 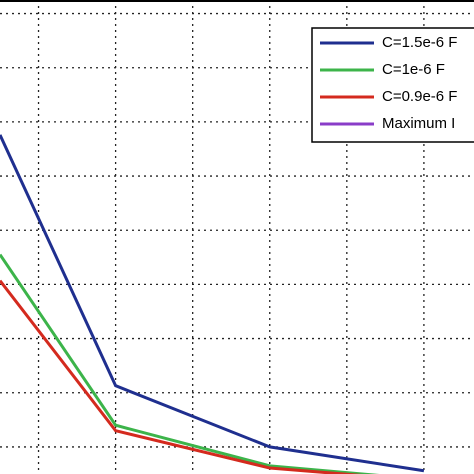 What do you see at coordinates (413, 69) in the screenshot?
I see `legend-label: C=1e-6 F` at bounding box center [413, 69].